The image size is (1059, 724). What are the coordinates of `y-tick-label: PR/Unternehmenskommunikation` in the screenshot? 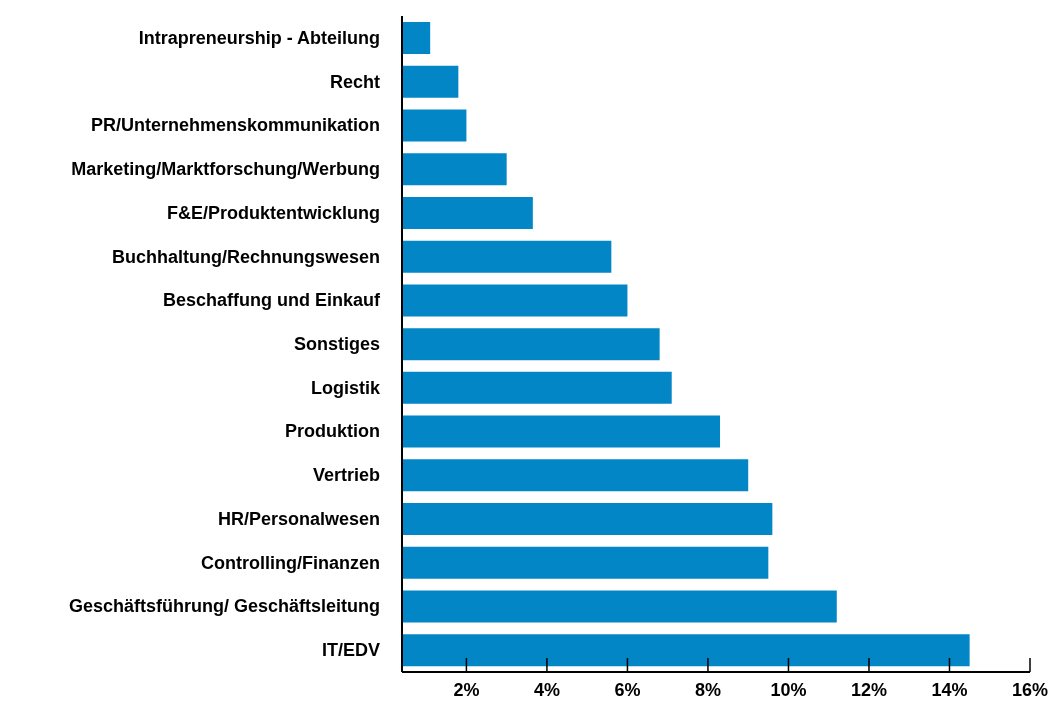 It's located at (235, 125).